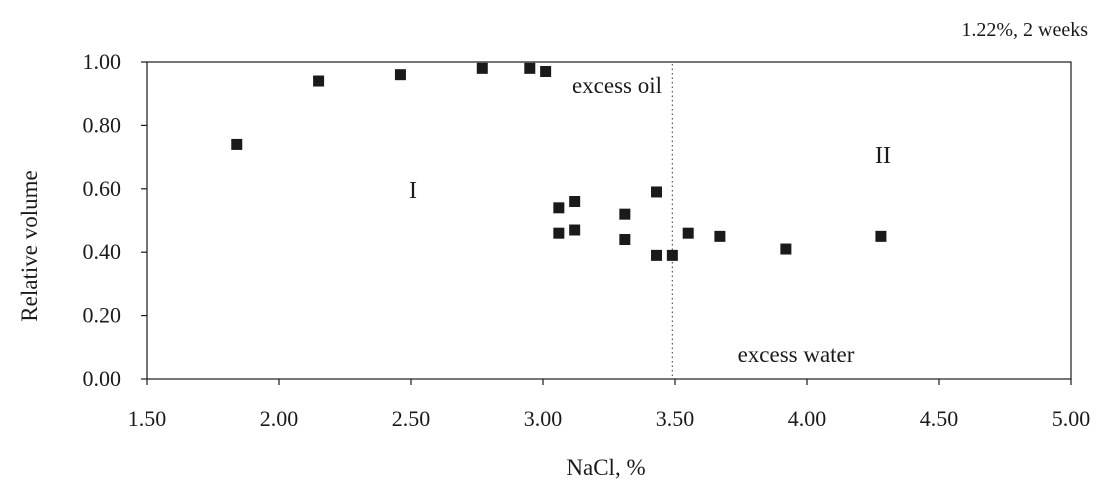 Image resolution: width=1102 pixels, height=485 pixels. Describe the element at coordinates (279, 418) in the screenshot. I see `x-tick-label: 2.00` at that location.